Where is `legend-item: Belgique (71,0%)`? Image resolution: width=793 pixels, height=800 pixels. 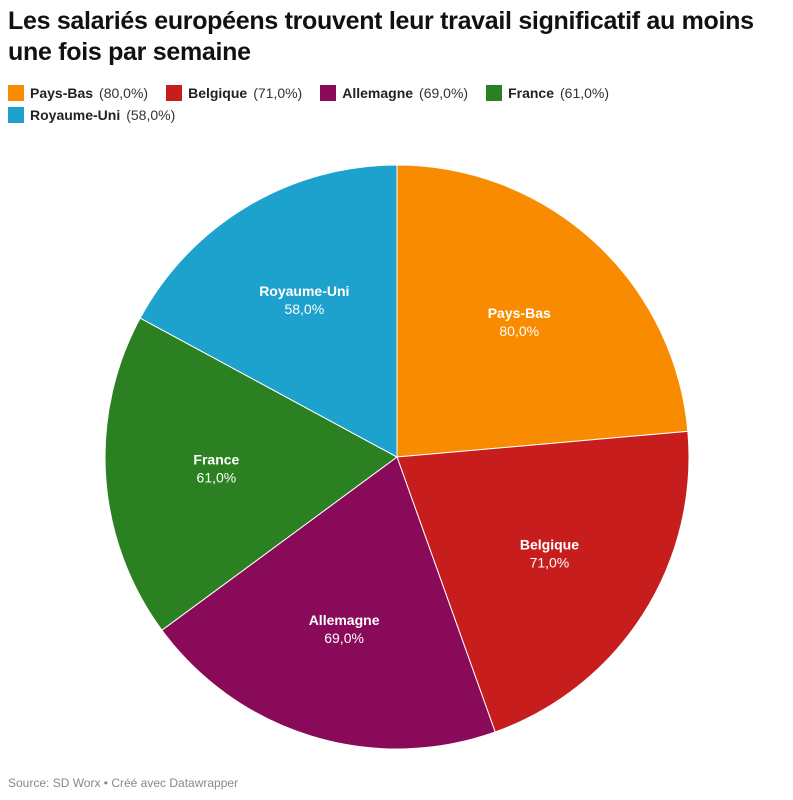
legend-item: Belgique (71,0%) is located at coordinates (234, 93).